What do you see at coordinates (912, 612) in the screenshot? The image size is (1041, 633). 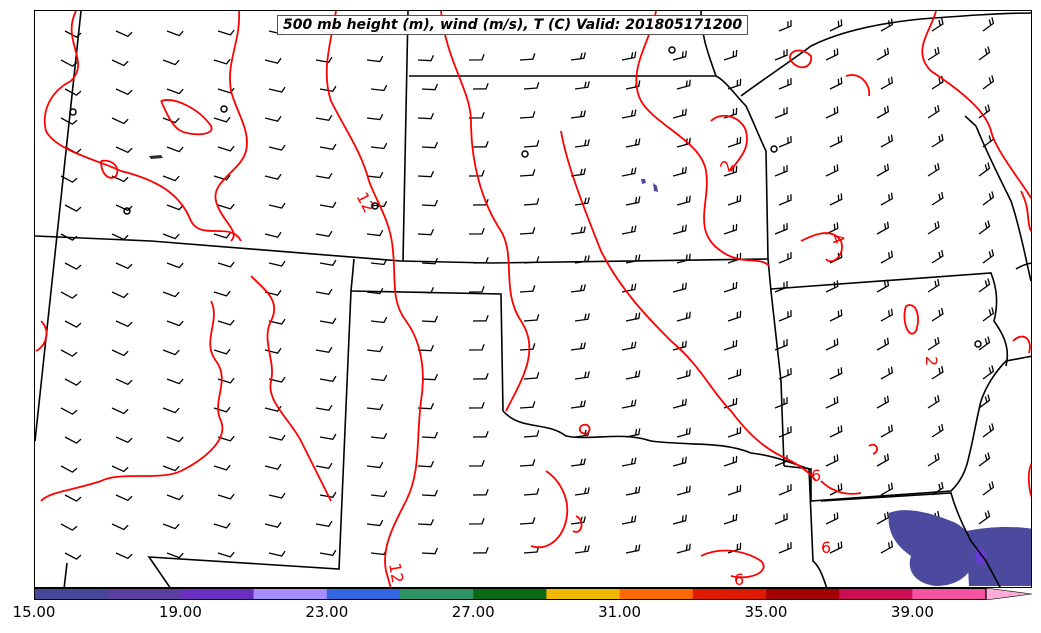 I see `colorbar-tick-label: 39.00` at bounding box center [912, 612].